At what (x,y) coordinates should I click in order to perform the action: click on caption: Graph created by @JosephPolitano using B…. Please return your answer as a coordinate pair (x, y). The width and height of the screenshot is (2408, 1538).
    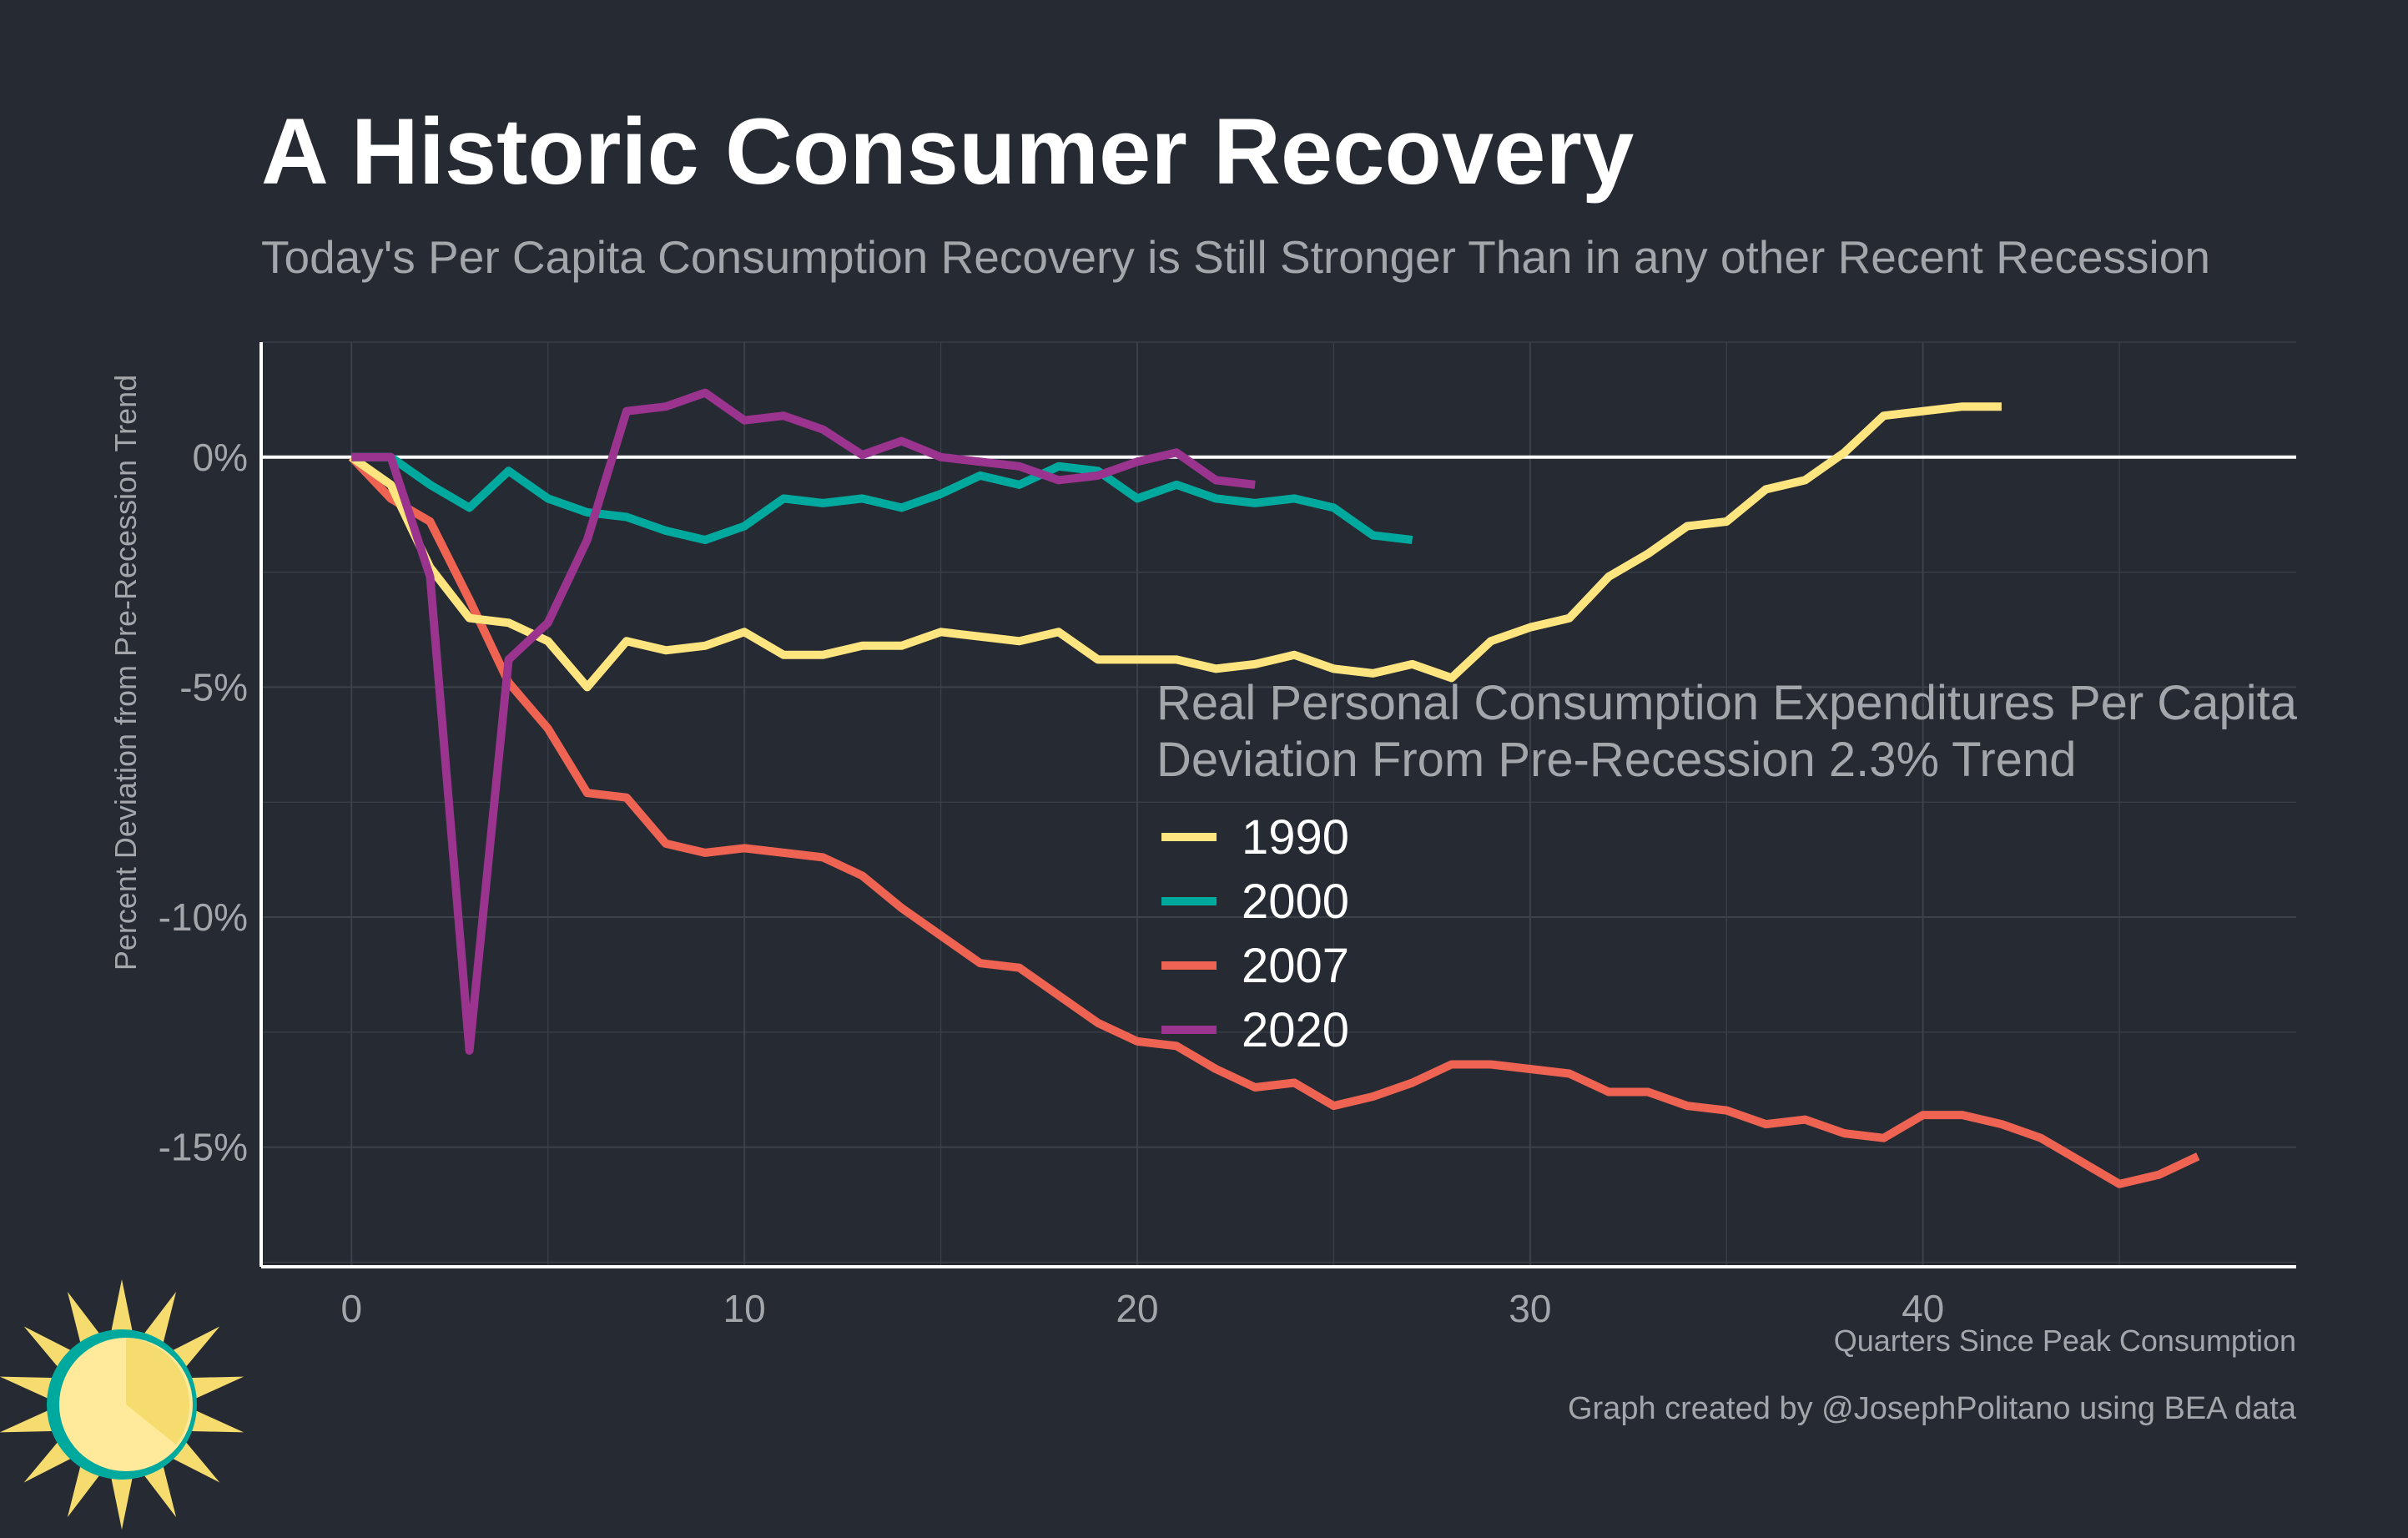
    Looking at the image, I should click on (1932, 1408).